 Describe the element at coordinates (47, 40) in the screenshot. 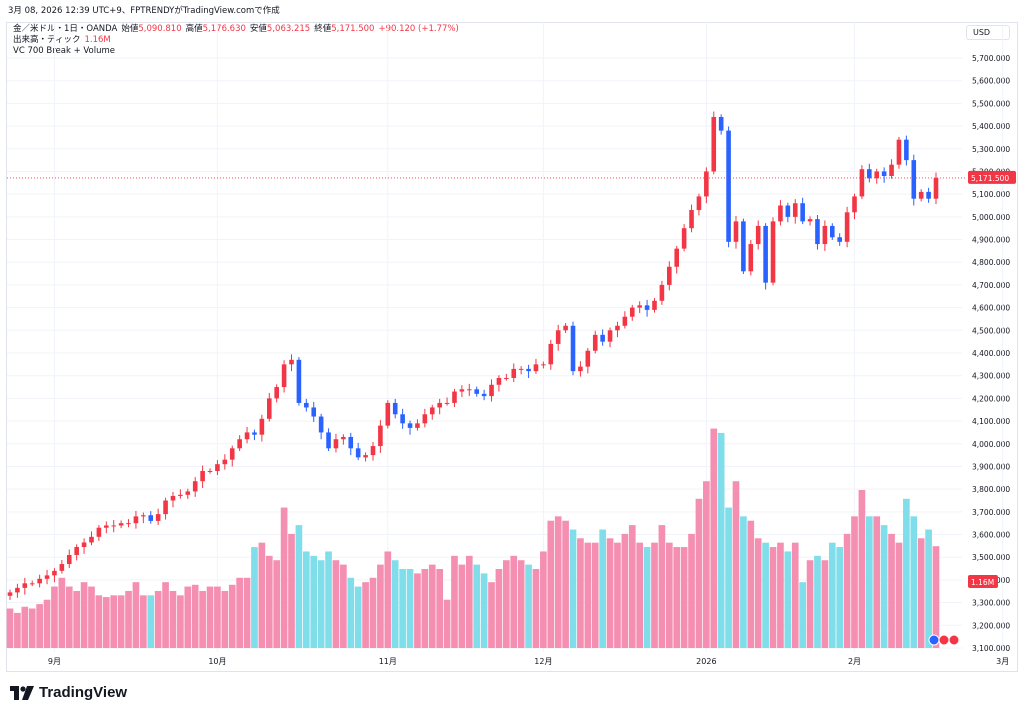

I see `legend-volume-label: 出来高・ティック` at that location.